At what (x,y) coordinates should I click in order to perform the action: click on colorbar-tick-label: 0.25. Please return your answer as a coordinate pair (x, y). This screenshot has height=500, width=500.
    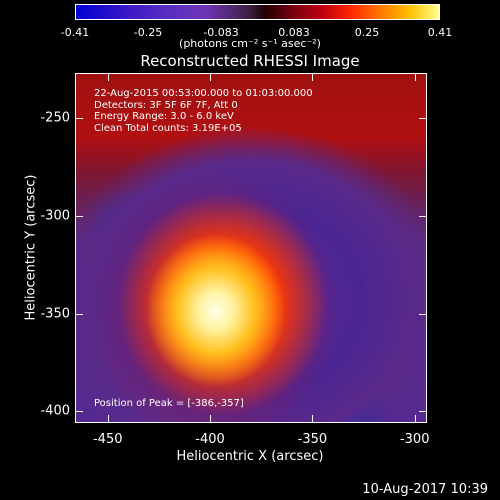
    Looking at the image, I should click on (367, 32).